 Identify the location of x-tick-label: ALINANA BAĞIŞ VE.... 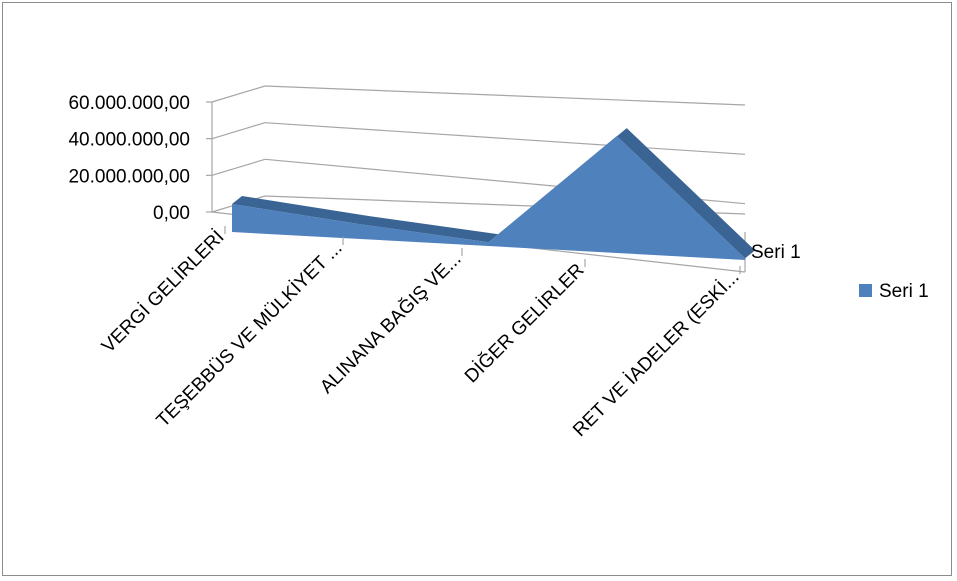
(391, 323).